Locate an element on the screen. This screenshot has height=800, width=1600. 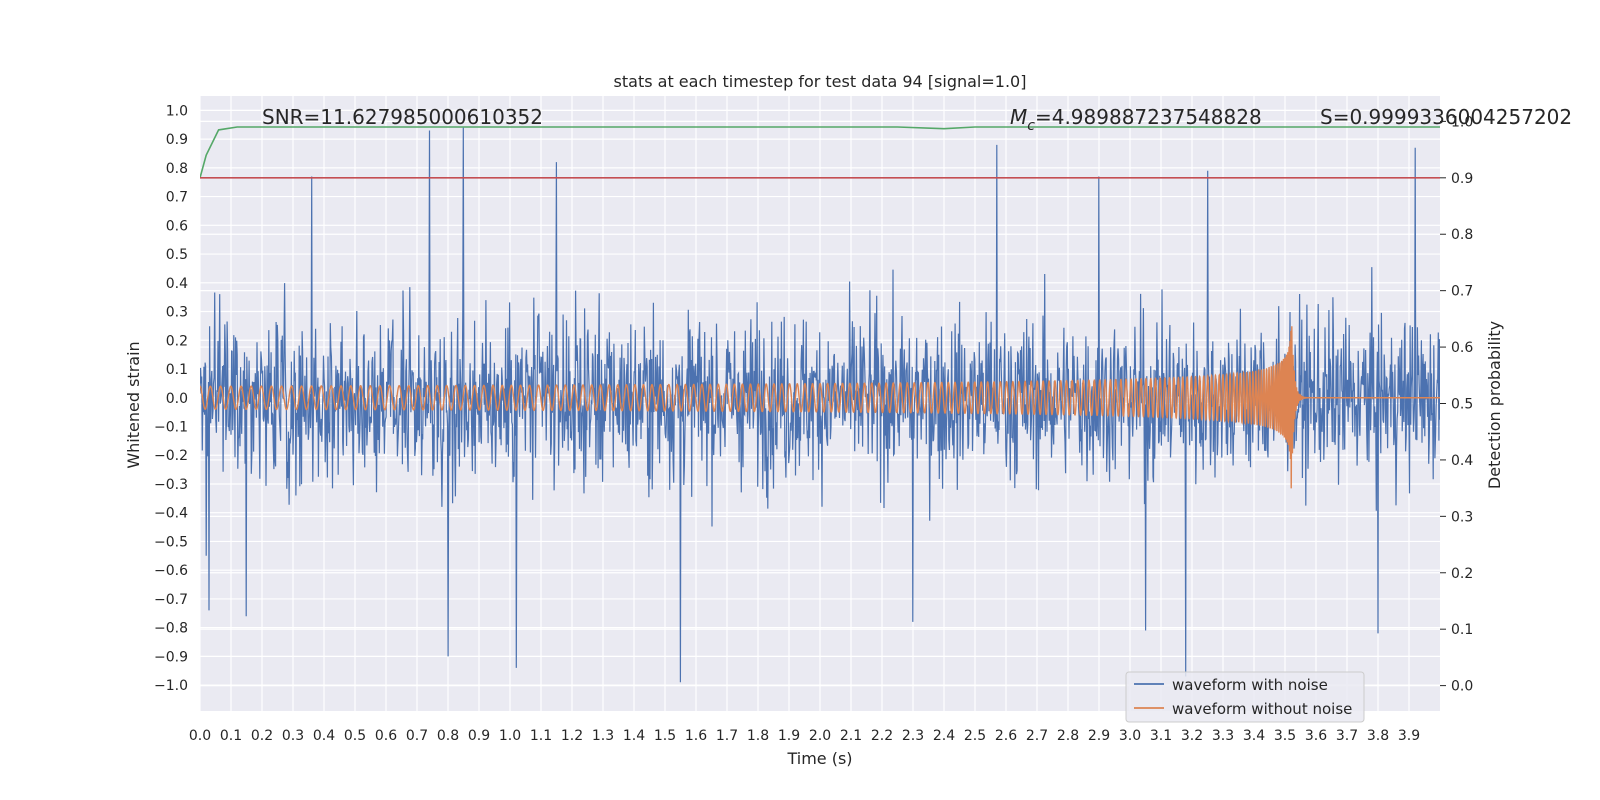
x-tick-label: 3.0 is located at coordinates (1130, 736).